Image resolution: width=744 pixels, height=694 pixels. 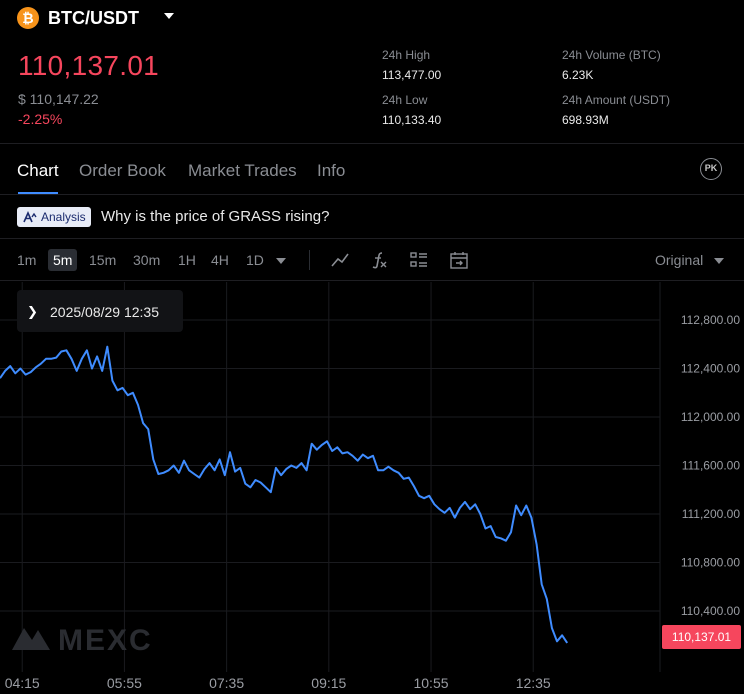 I want to click on amount-value: 698.93M, so click(x=585, y=120).